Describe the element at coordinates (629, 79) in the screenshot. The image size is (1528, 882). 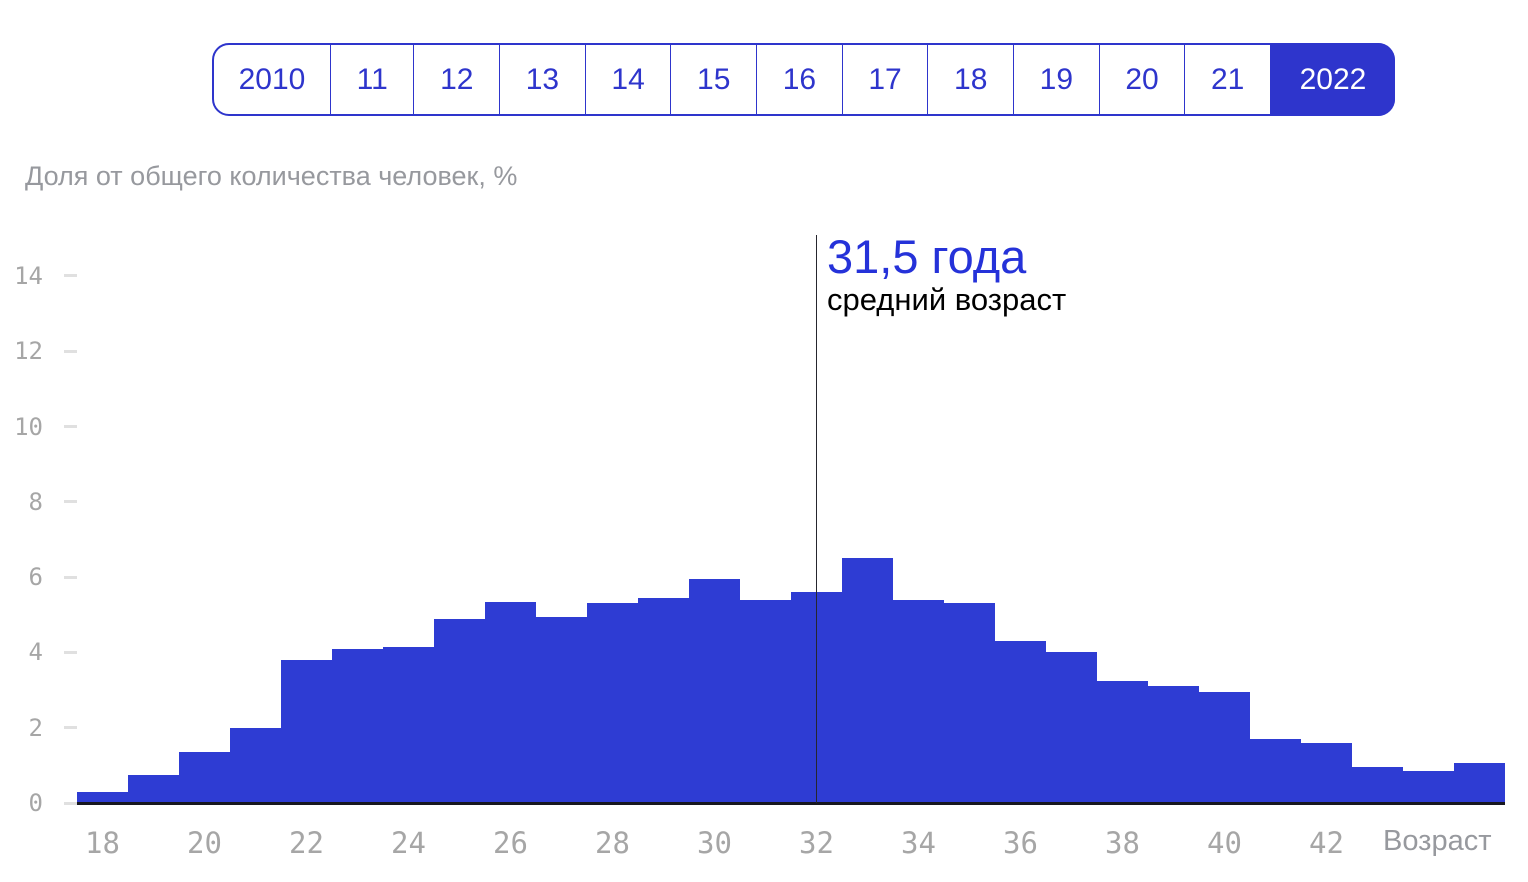
I see `year-tab-14: 14` at that location.